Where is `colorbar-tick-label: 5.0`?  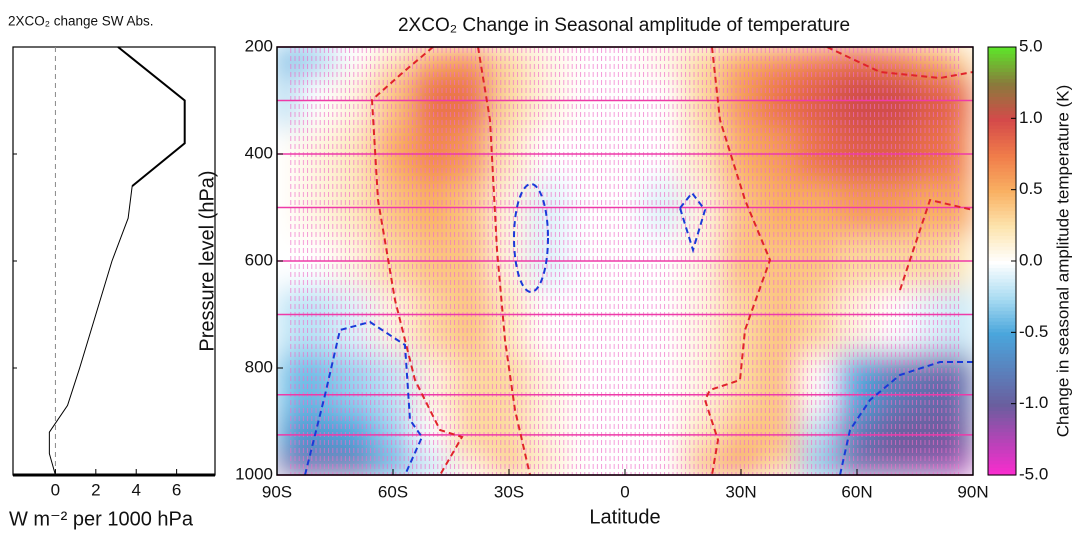 colorbar-tick-label: 5.0 is located at coordinates (1031, 45).